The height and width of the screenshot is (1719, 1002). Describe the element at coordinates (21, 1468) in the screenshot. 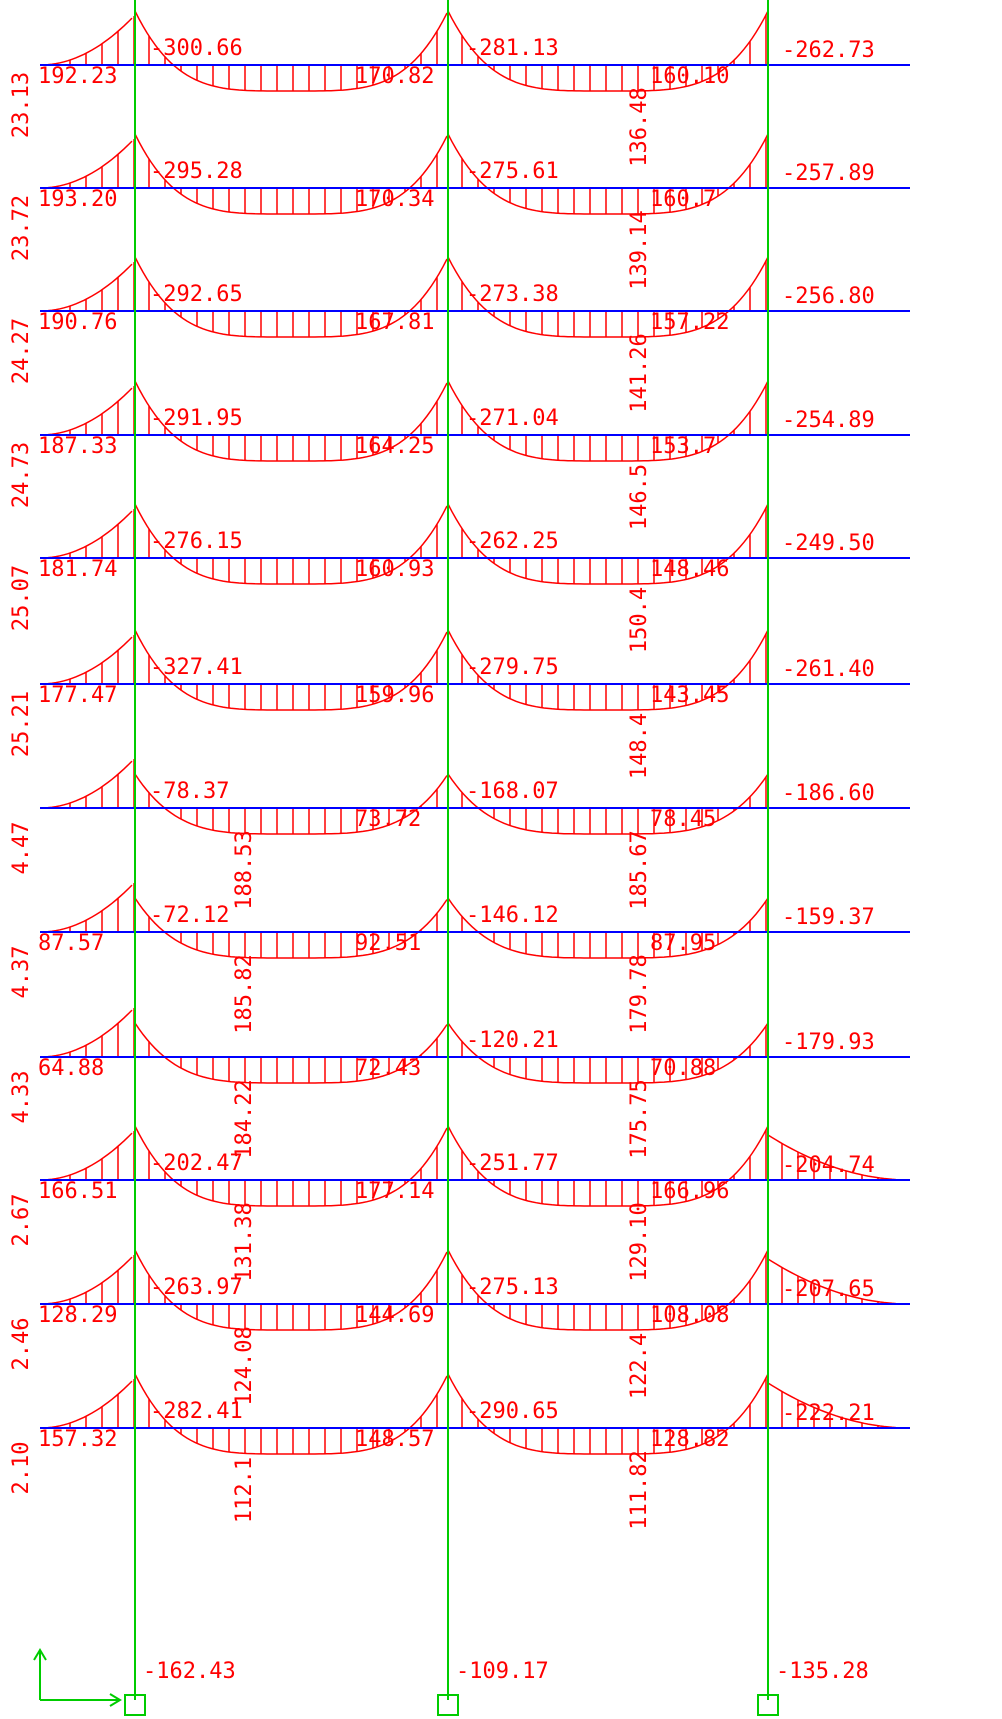

I see `story-label: 2.10` at that location.